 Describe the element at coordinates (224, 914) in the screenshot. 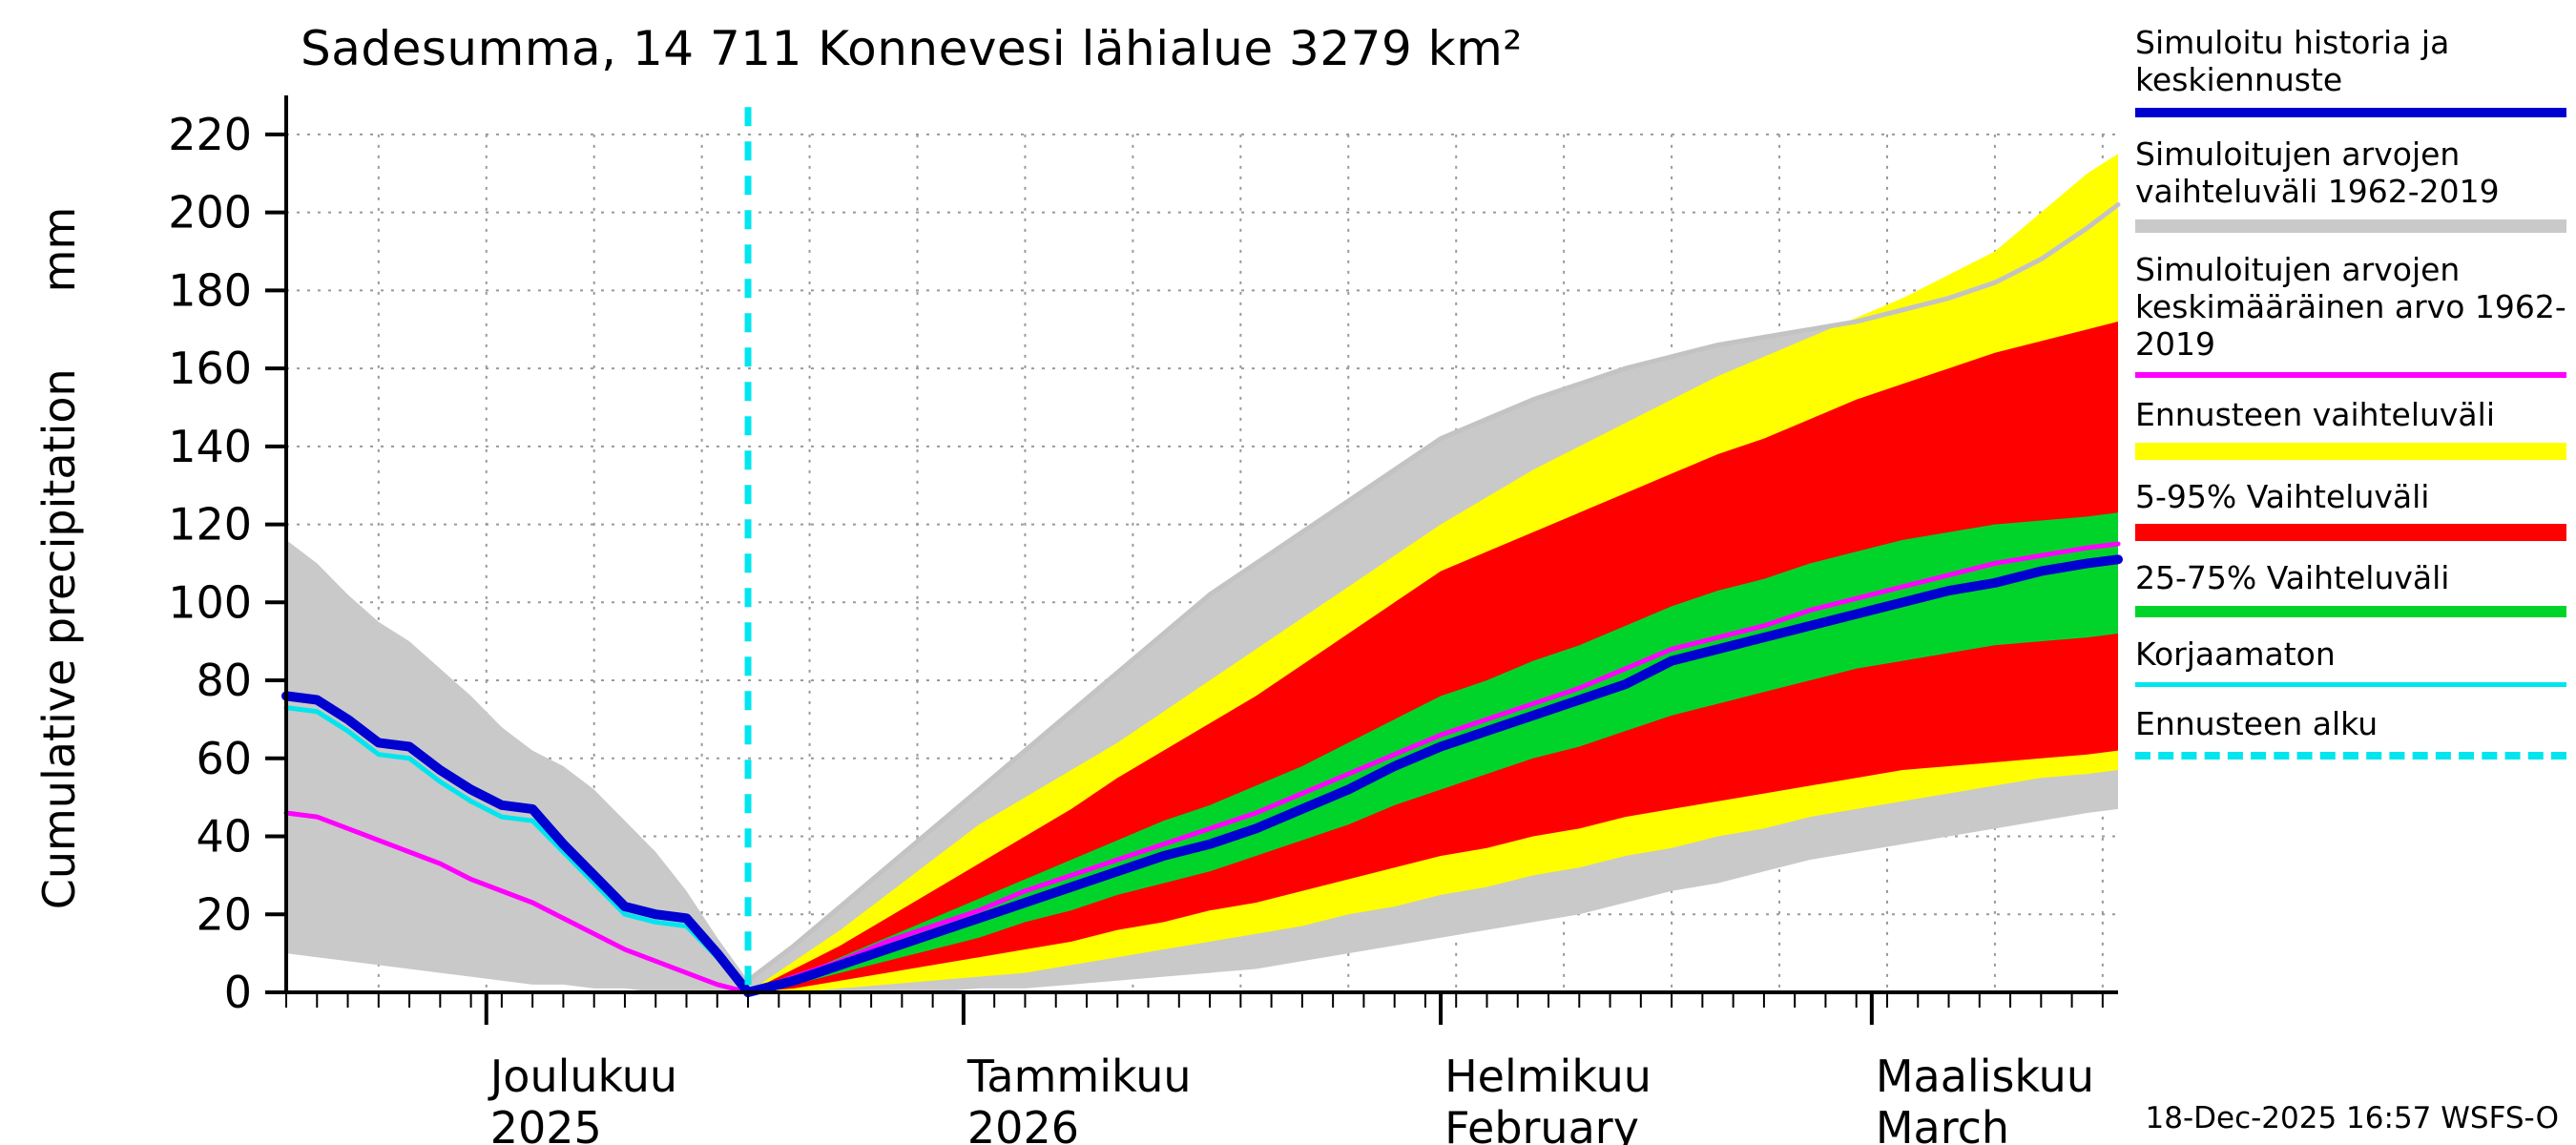

I see `y-tick-label: 20` at that location.